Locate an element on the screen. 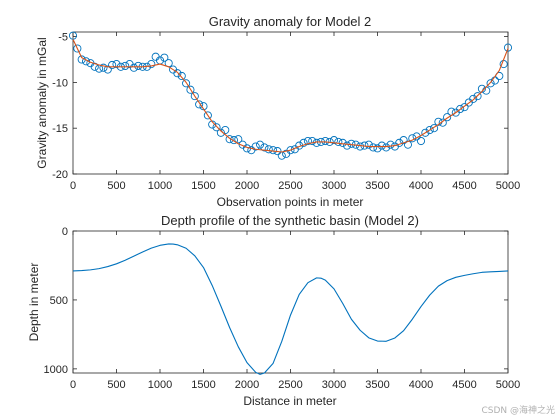 Image resolution: width=560 pixels, height=420 pixels. gravity-xtick-label: 5000 is located at coordinates (508, 186).